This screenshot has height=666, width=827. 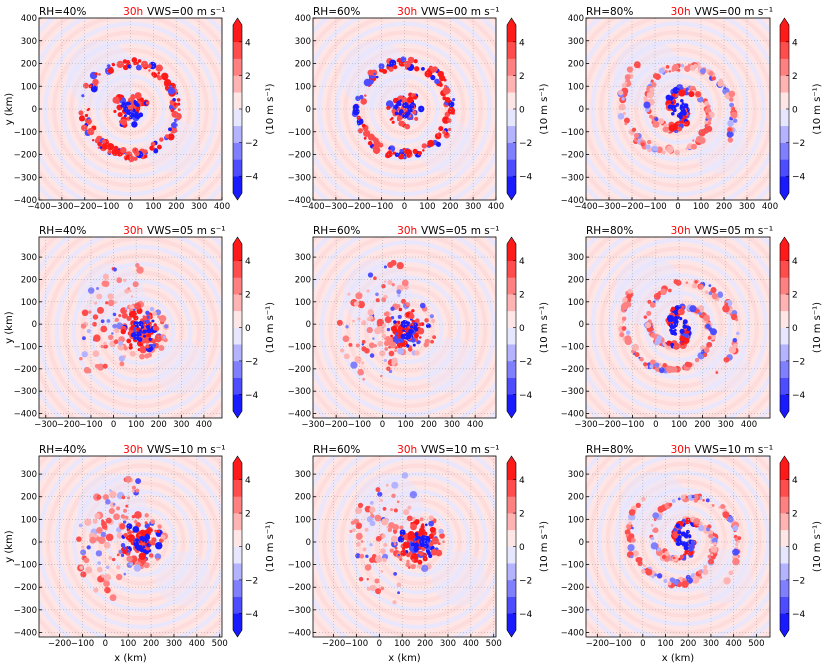 What do you see at coordinates (726, 425) in the screenshot?
I see `x-tick-label: 300` at bounding box center [726, 425].